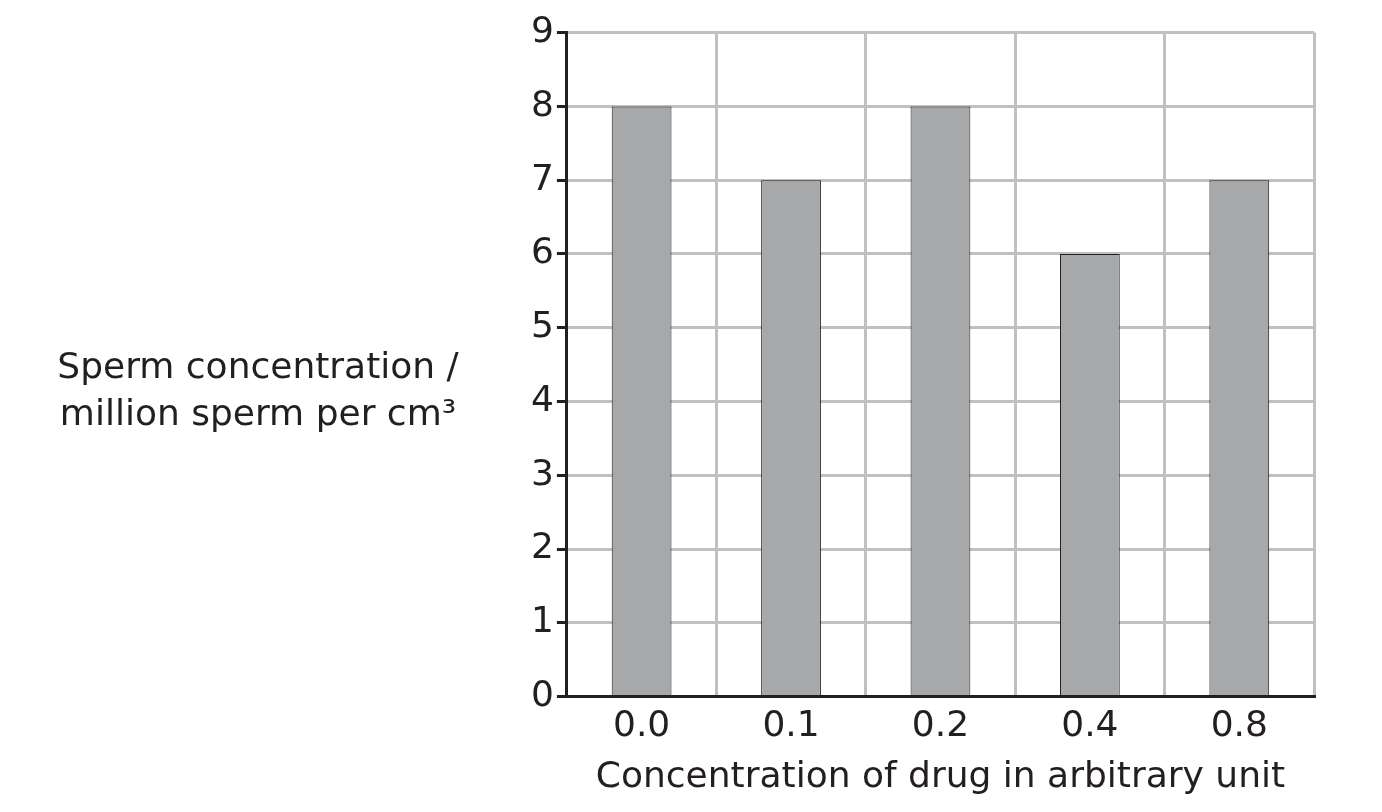 The height and width of the screenshot is (812, 1382). Describe the element at coordinates (940, 774) in the screenshot. I see `x-axis-title: Concentration of drug in arbitrary unit` at that location.